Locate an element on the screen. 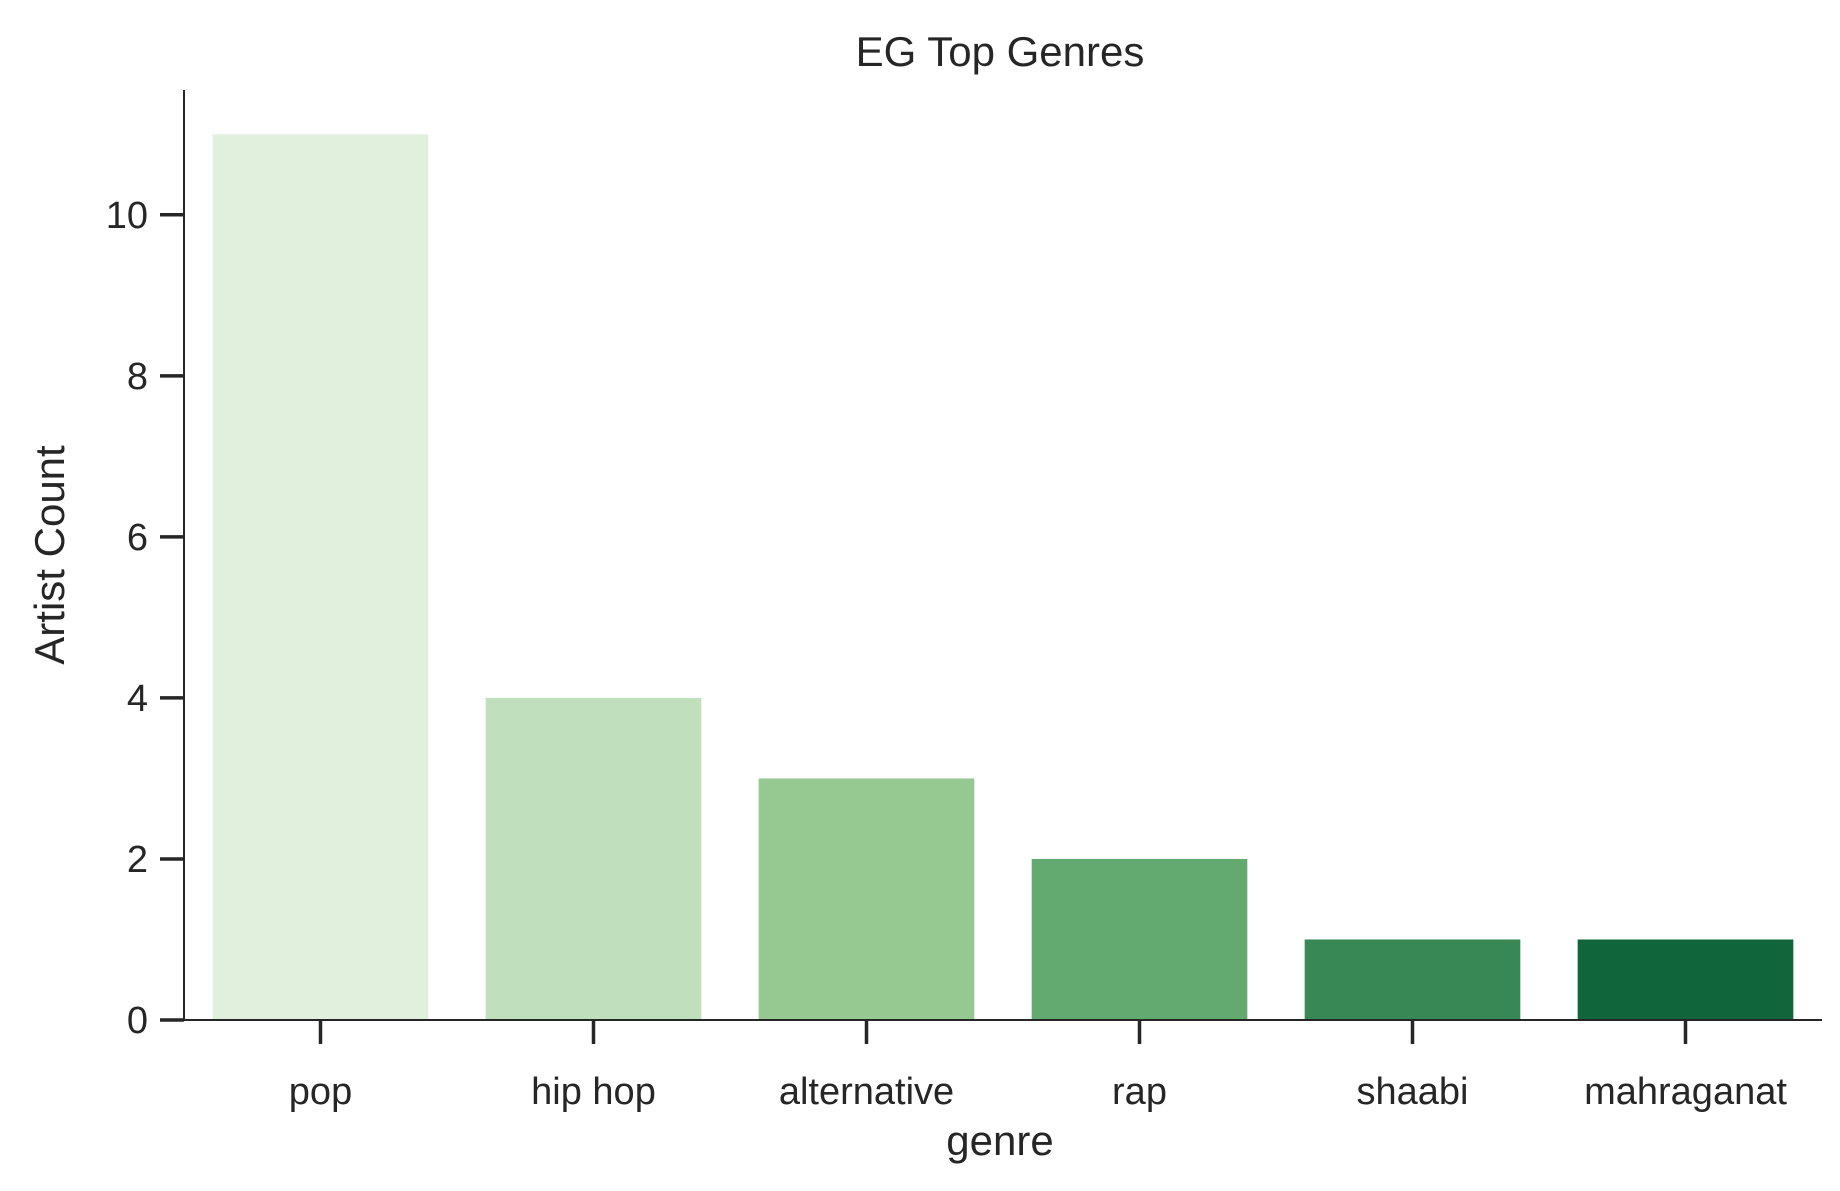  bar-rap is located at coordinates (1139, 939).